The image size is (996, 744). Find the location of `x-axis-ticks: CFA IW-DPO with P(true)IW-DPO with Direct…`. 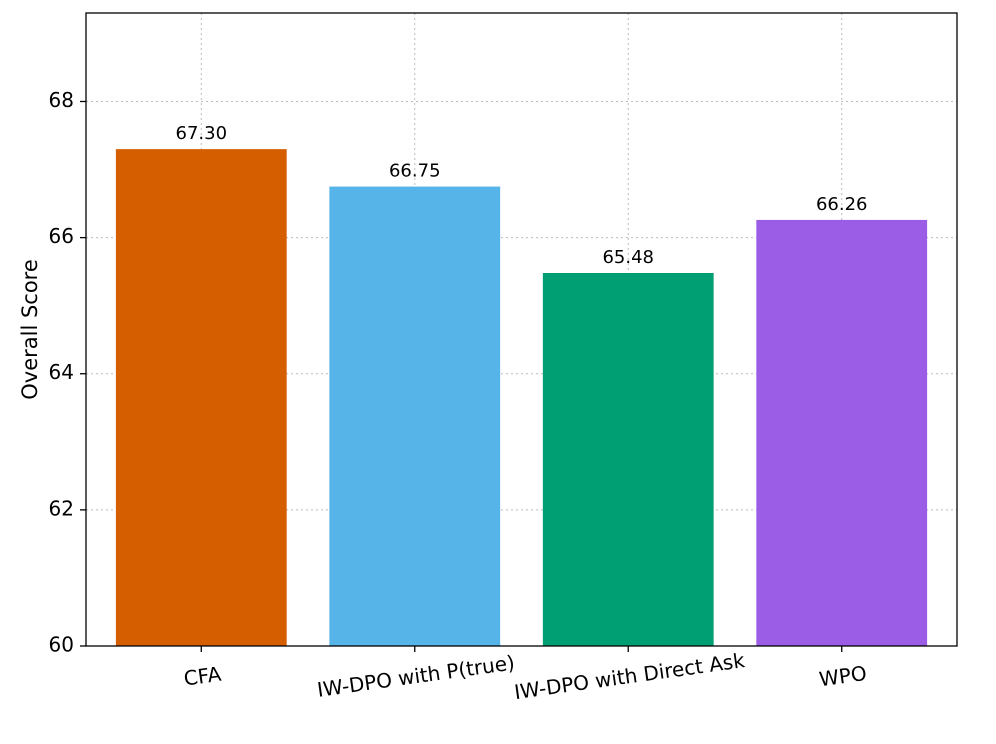

x-axis-ticks: CFA IW-DPO with P(true)IW-DPO with Direct… is located at coordinates (525, 675).